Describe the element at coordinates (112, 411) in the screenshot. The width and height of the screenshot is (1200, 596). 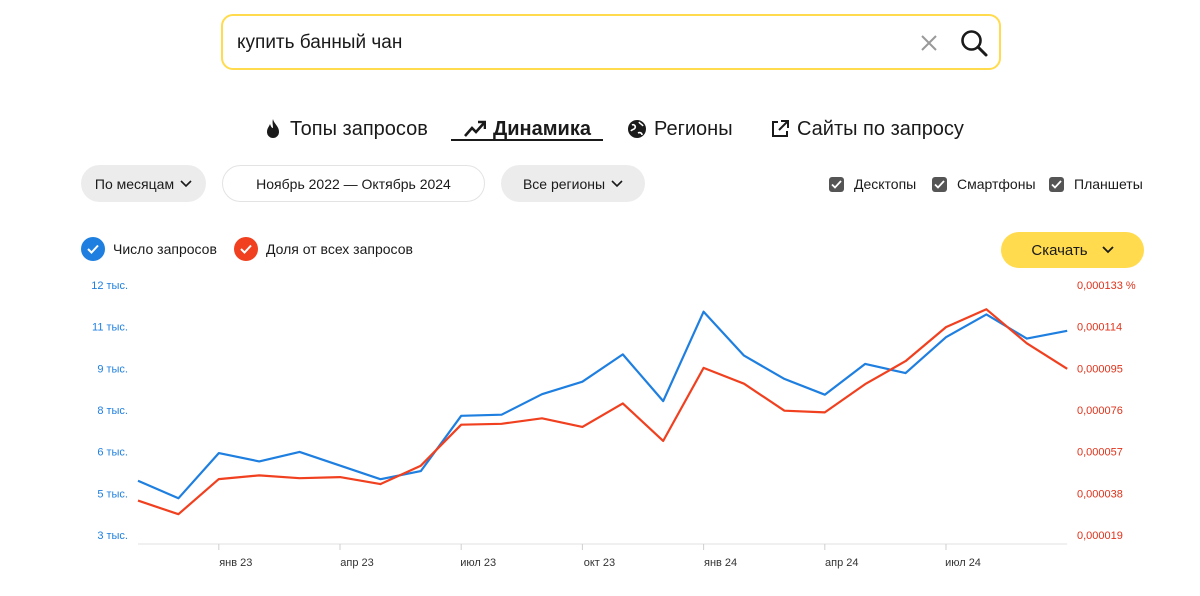
I see `y-left-tick-label: 8 тыс.` at that location.